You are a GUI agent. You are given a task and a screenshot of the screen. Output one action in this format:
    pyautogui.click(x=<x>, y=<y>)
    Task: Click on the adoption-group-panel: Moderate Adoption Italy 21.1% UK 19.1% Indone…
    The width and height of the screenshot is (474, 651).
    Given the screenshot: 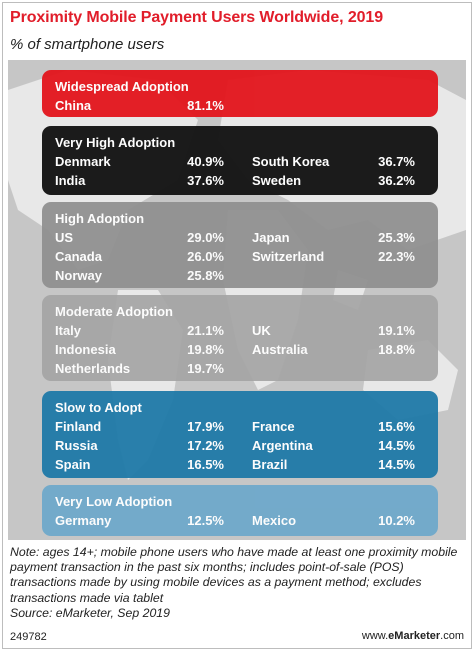 What is the action you would take?
    pyautogui.click(x=240, y=338)
    